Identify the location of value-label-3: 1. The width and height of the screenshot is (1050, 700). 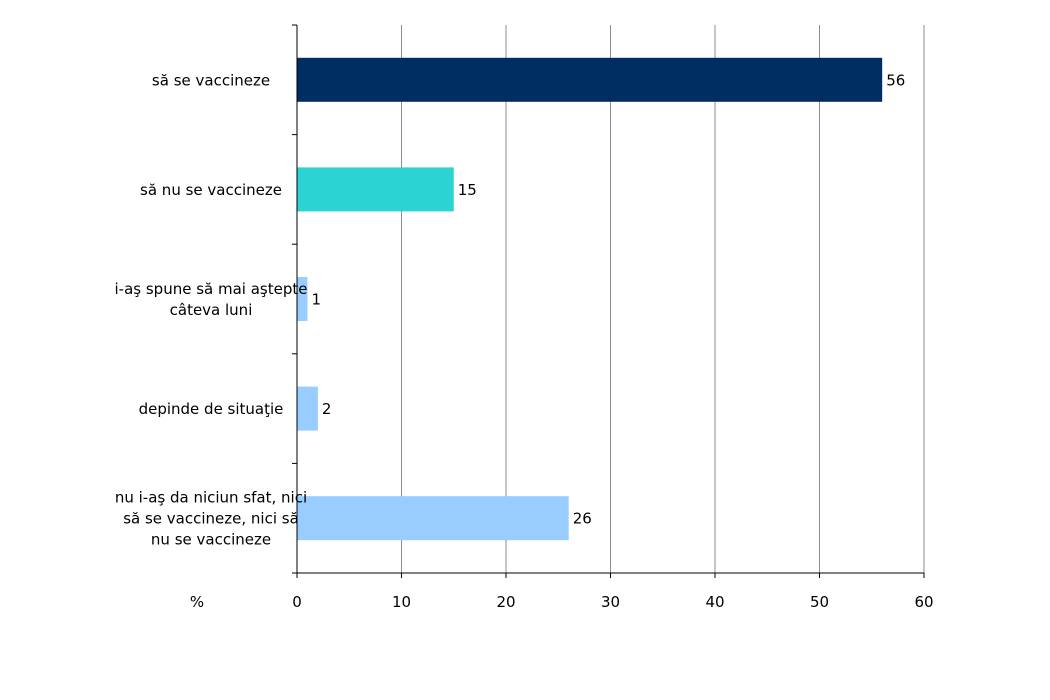
(316, 300).